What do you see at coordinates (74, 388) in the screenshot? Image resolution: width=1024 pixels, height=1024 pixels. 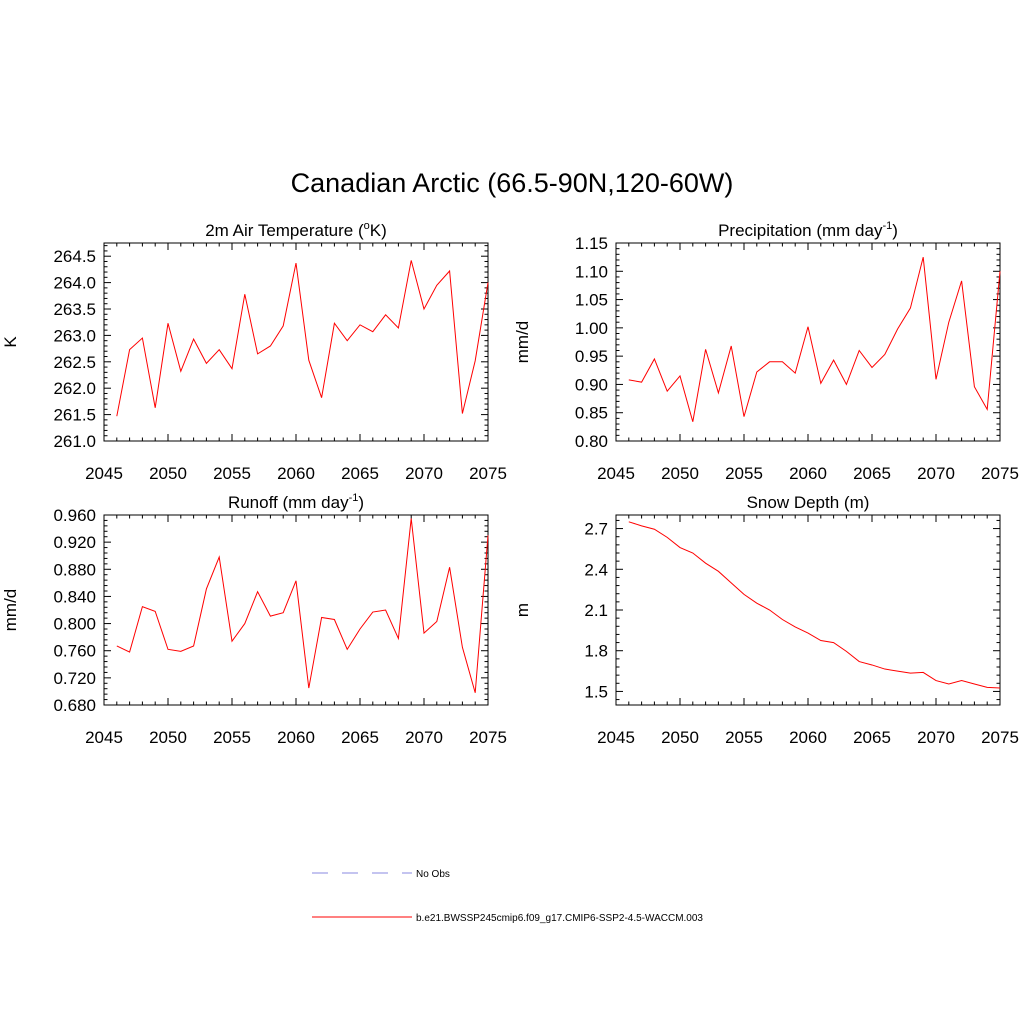 I see `y-tick-label: 262.0` at bounding box center [74, 388].